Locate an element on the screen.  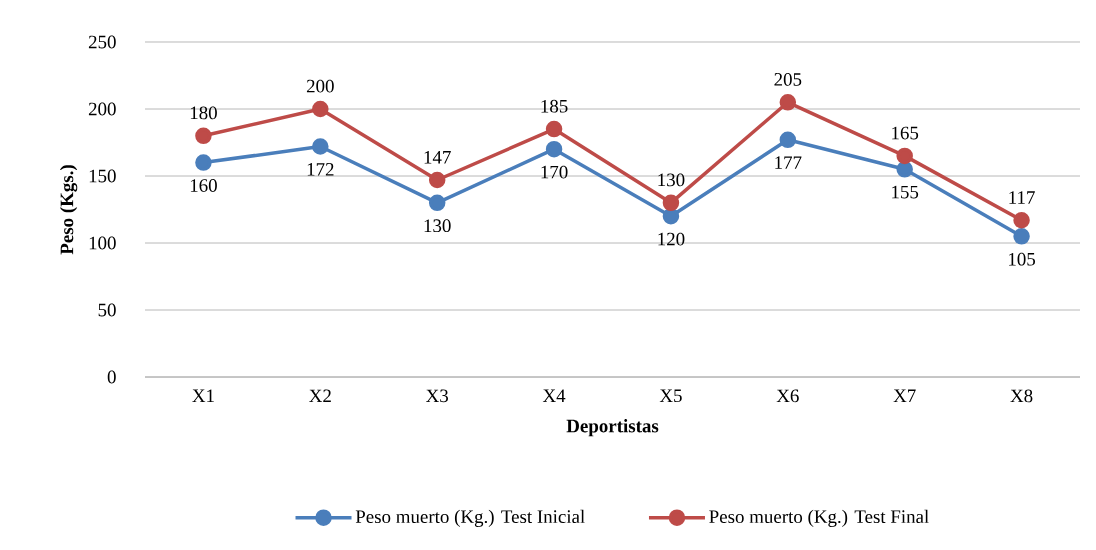
data-label: 170 is located at coordinates (554, 172).